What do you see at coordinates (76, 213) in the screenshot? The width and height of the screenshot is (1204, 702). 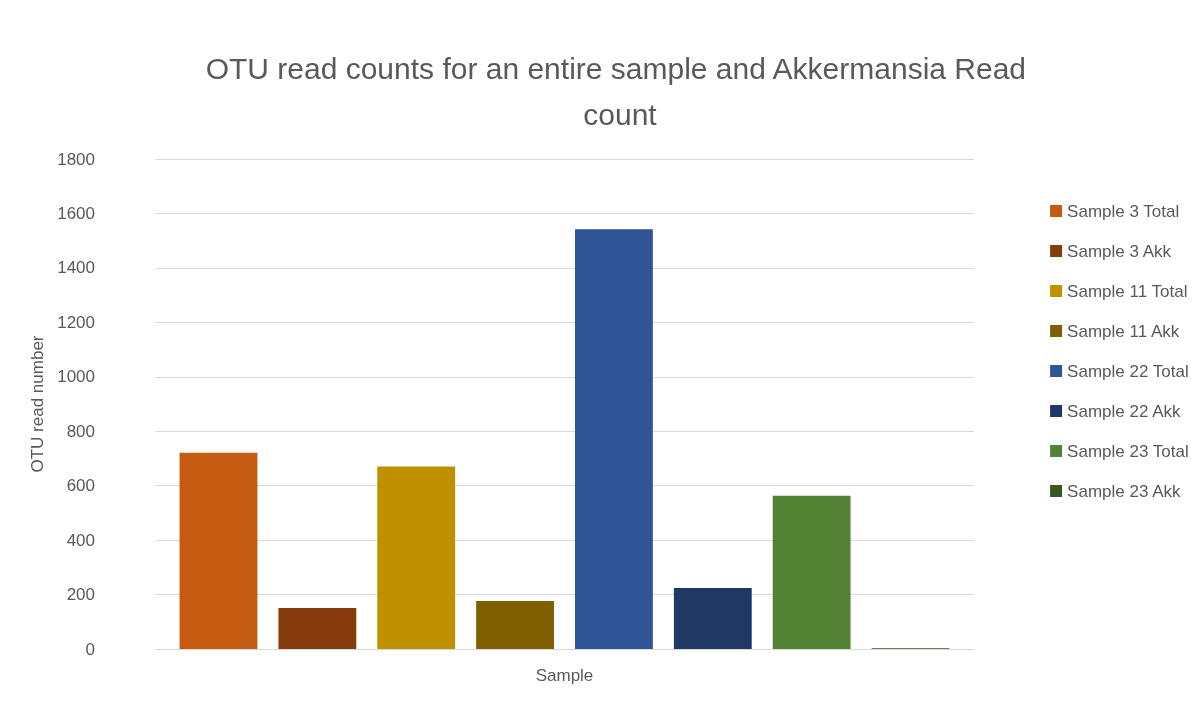 I see `y-tick-label: 1600` at bounding box center [76, 213].